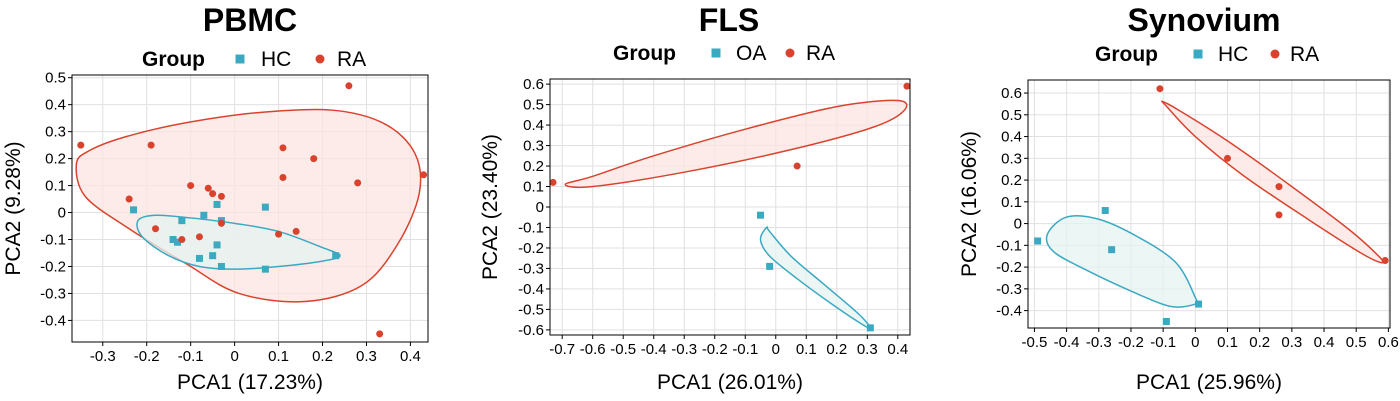  What do you see at coordinates (250, 382) in the screenshot?
I see `x-axis-label: PCA1 (17.23%)` at bounding box center [250, 382].